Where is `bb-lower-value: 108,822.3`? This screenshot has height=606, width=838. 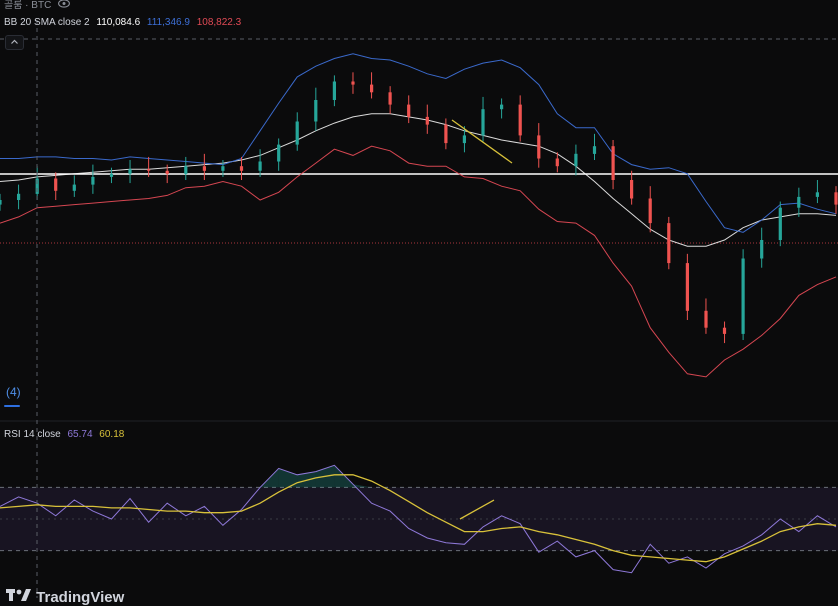 bb-lower-value: 108,822.3 is located at coordinates (219, 22).